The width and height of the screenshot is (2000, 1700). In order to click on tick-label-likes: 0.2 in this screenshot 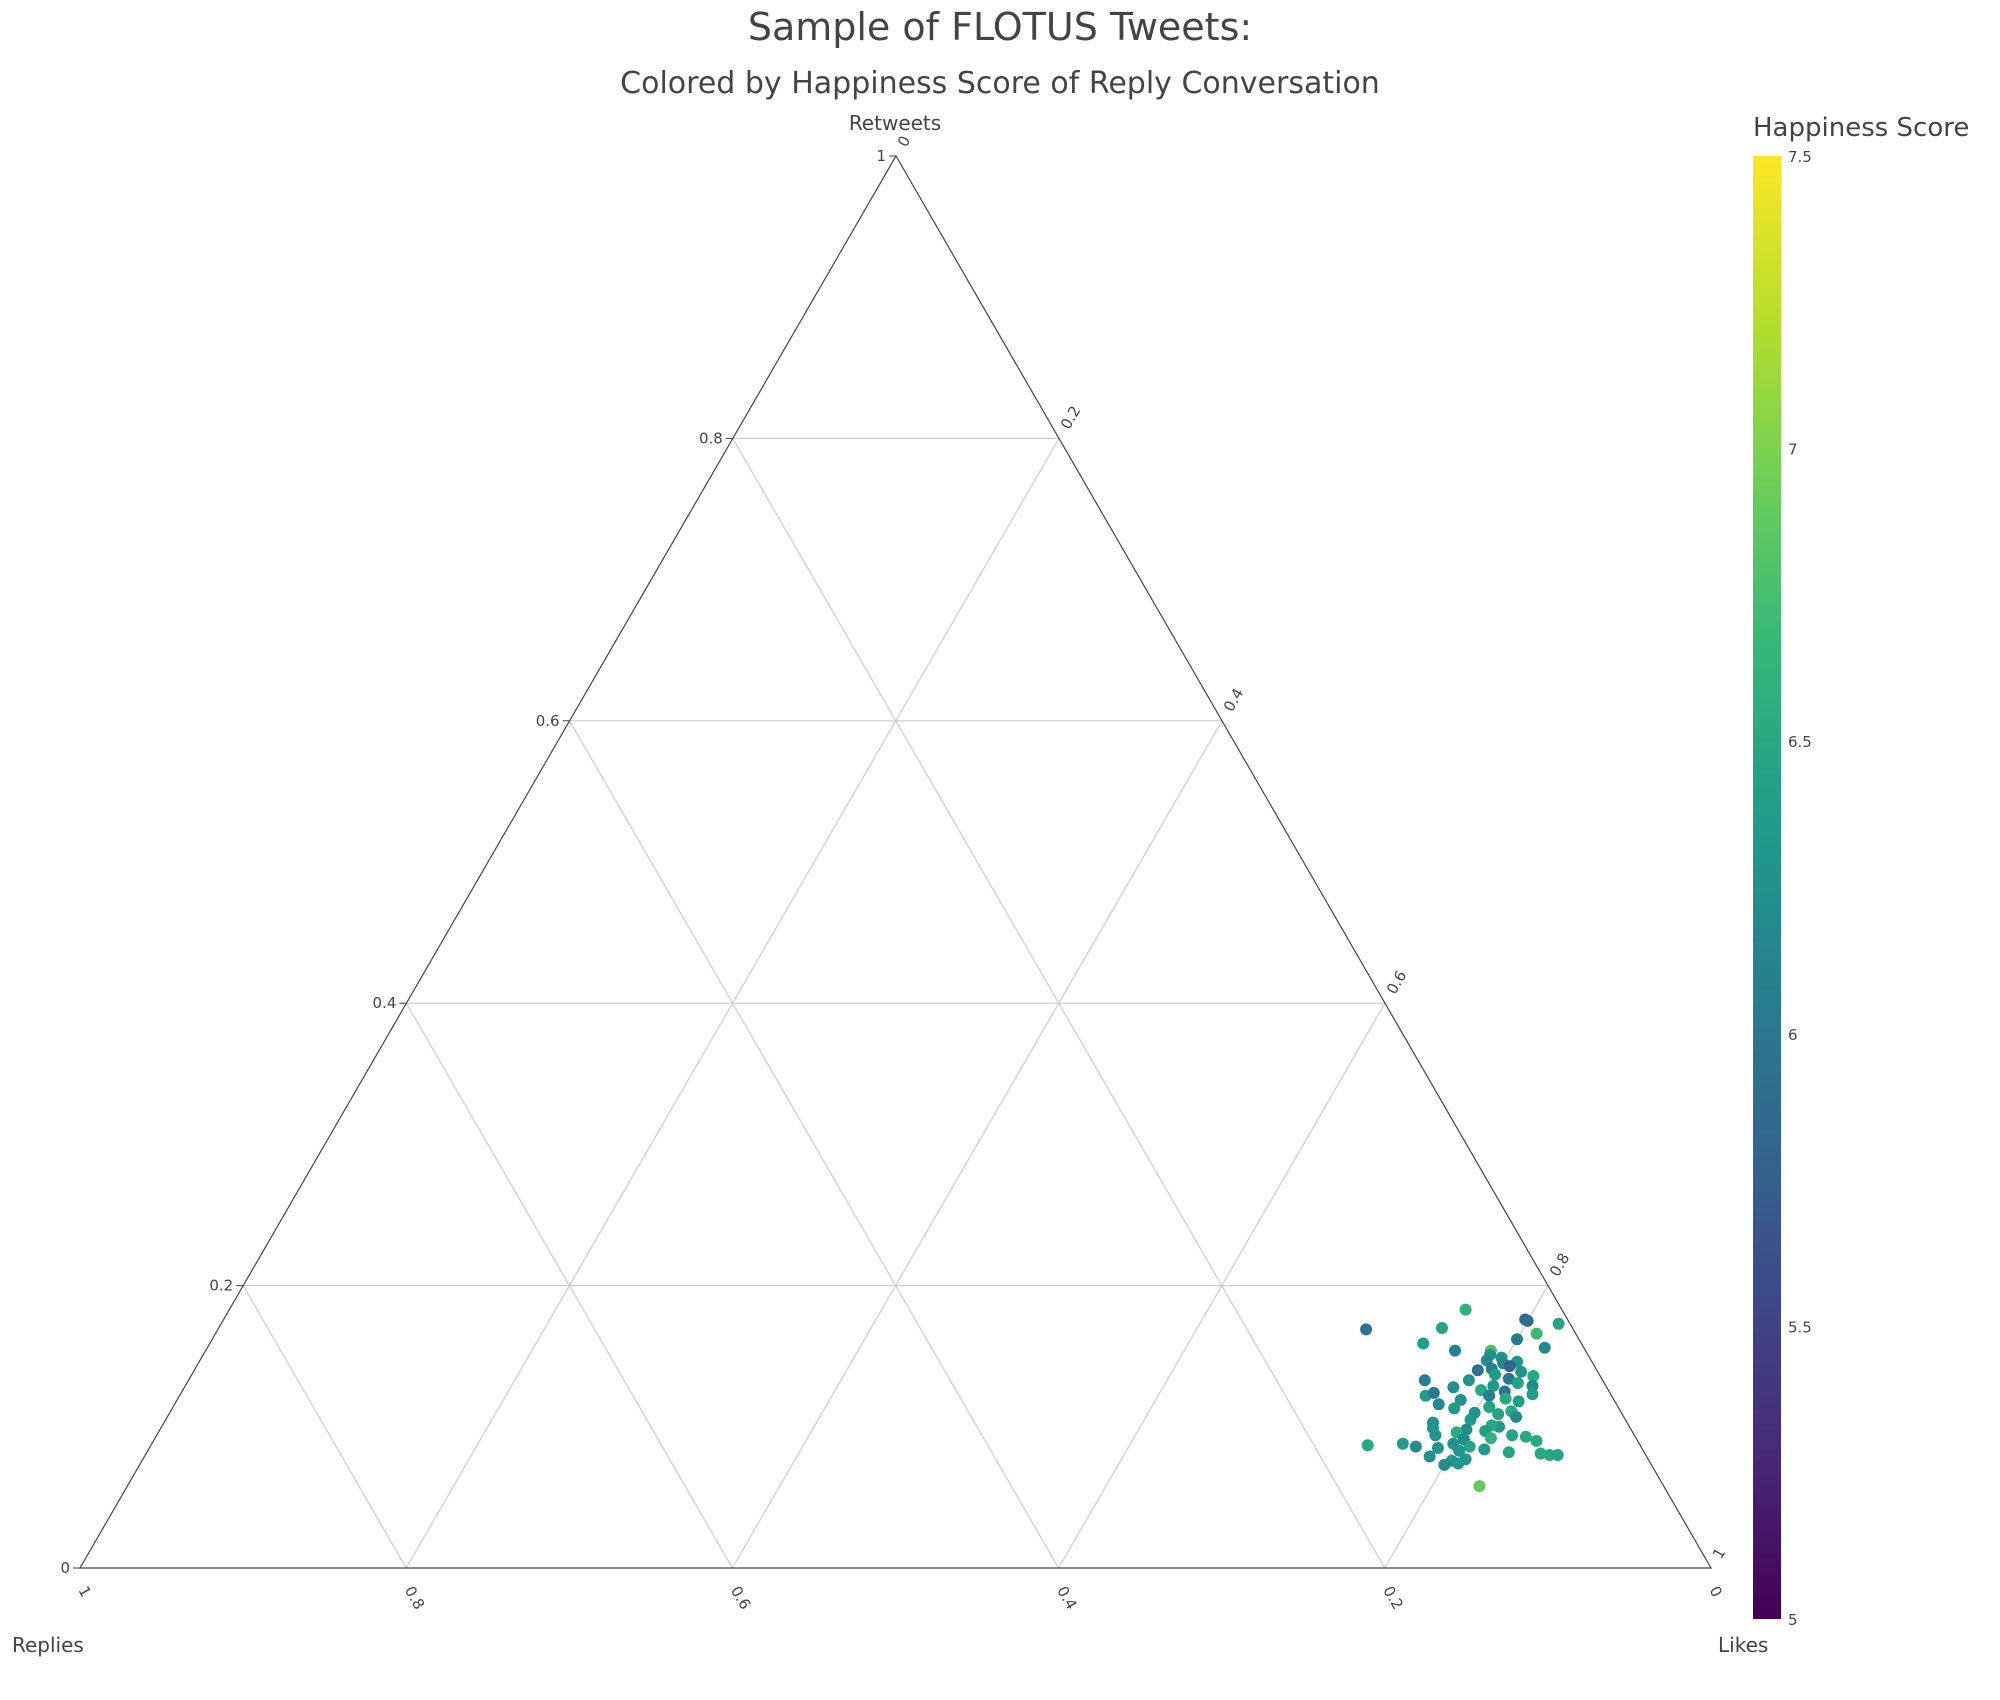, I will do `click(1071, 418)`.